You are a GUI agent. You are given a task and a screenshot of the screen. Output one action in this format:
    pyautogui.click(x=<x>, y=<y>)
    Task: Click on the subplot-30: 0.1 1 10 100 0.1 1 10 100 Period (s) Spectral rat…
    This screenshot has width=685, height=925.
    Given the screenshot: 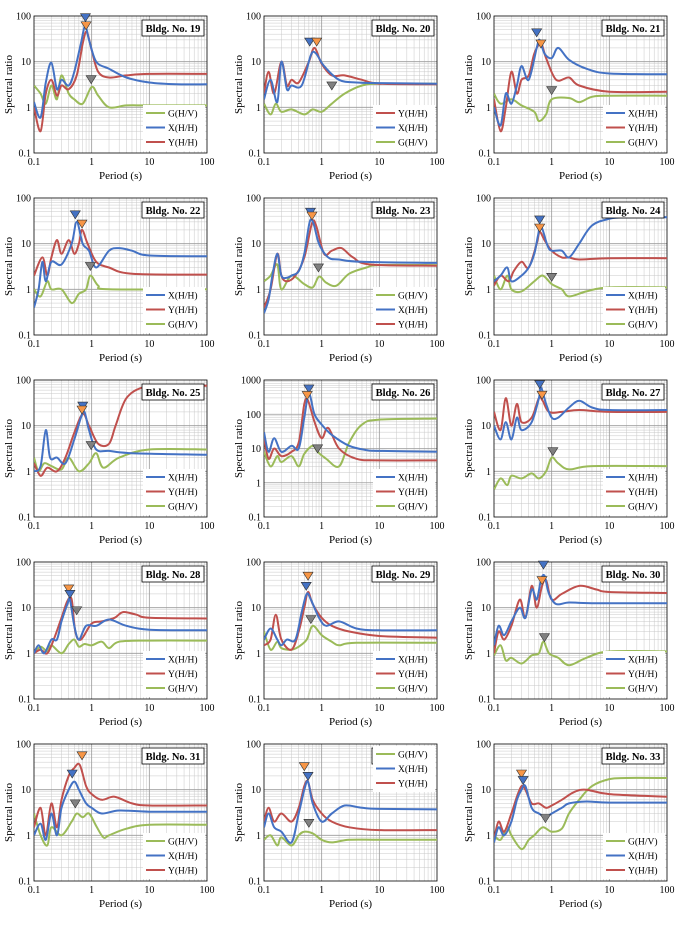 What is the action you would take?
    pyautogui.click(x=569, y=643)
    